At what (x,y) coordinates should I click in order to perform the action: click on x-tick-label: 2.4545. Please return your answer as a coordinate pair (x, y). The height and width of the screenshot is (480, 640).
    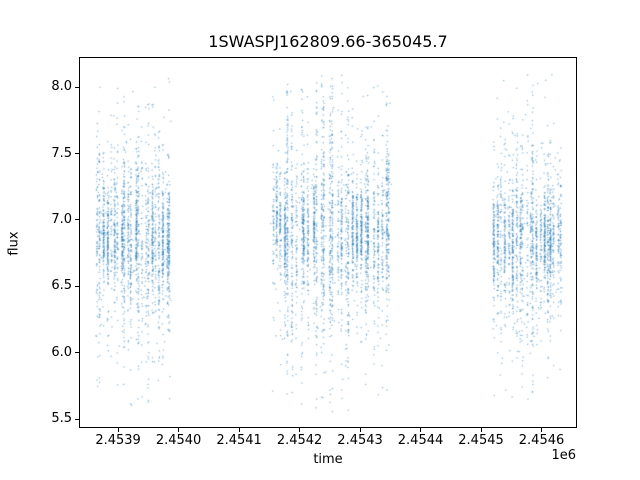
    Looking at the image, I should click on (481, 440).